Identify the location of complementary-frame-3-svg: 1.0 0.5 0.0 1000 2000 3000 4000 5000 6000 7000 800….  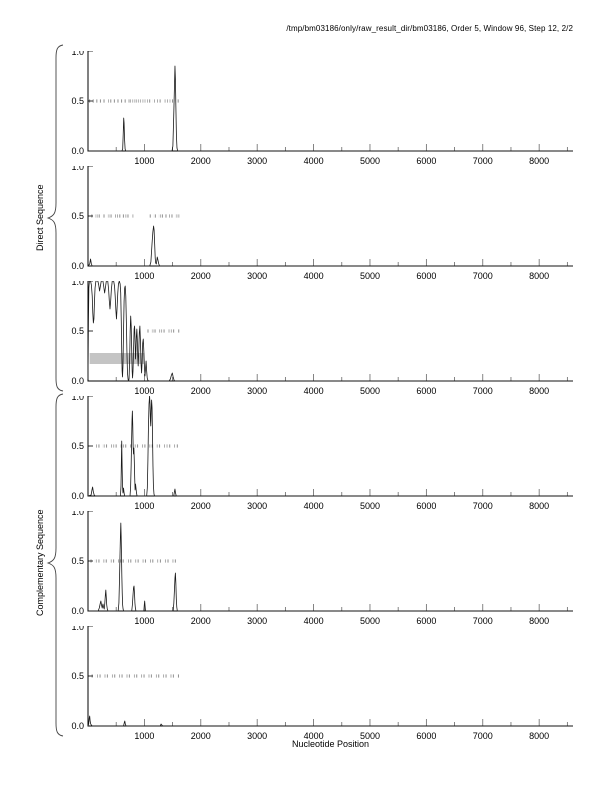
(322, 683).